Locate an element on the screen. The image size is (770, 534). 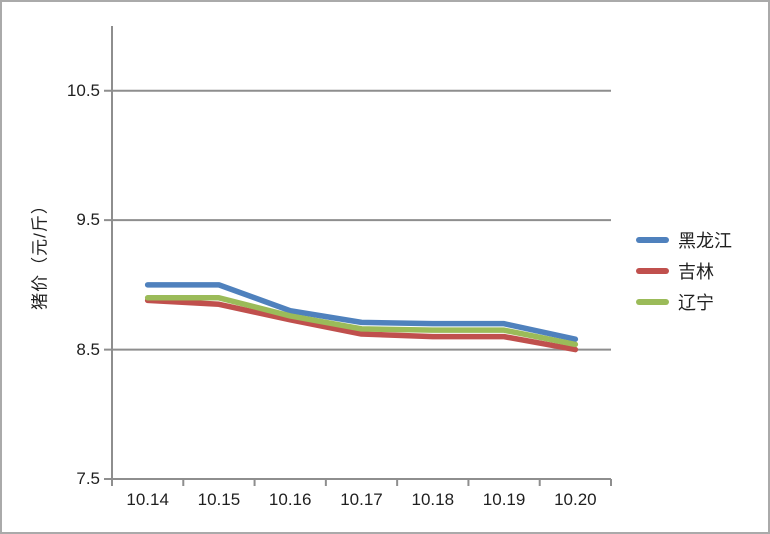
x-tick-label: 10.16 is located at coordinates (290, 499).